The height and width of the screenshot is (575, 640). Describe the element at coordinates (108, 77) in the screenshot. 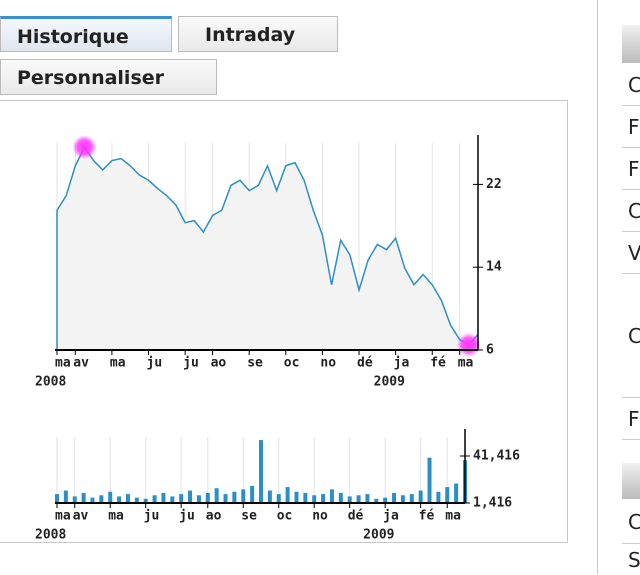

I see `tab: Personnaliser` at that location.